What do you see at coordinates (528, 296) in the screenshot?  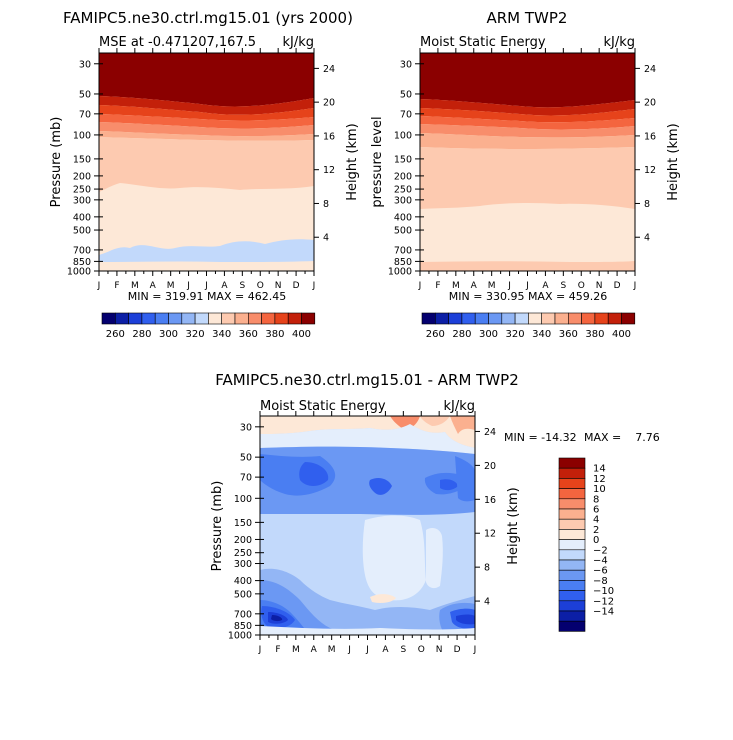 I see `panel-obs-stats: MIN = 330.95 MAX = 459.26` at bounding box center [528, 296].